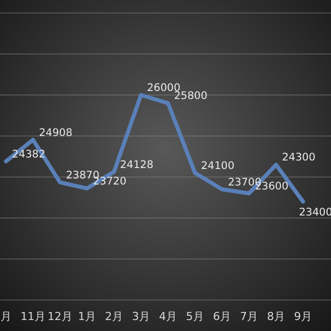 This screenshot has width=331, height=331. I want to click on x-tick-label: 8月, so click(276, 316).